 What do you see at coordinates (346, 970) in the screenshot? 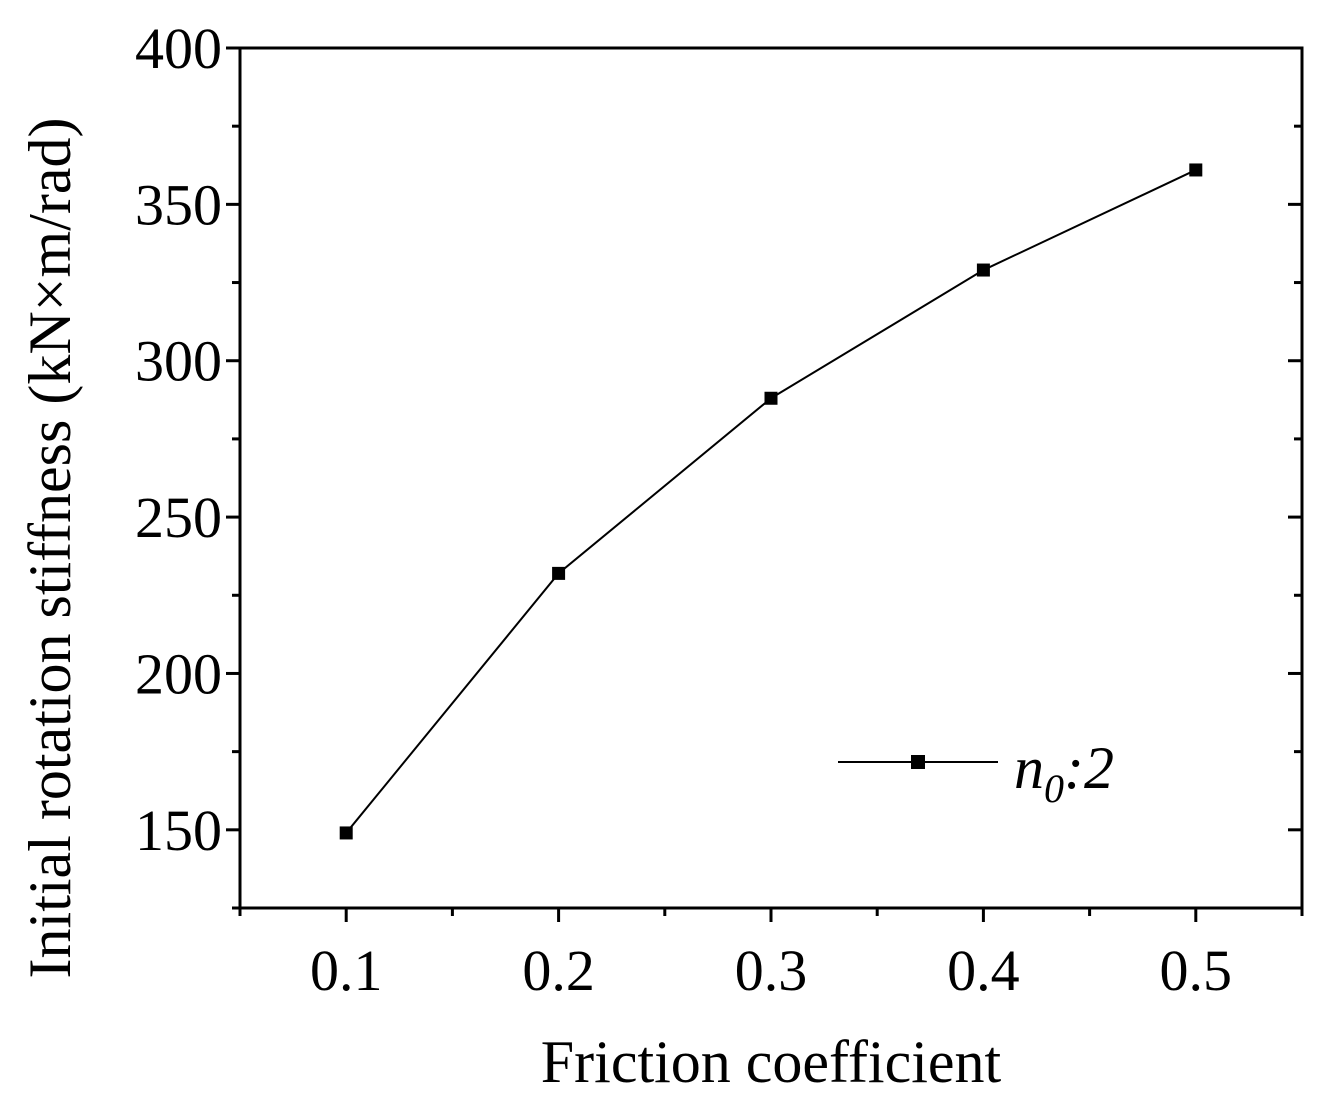
I see `x-tick-label: 0.1` at bounding box center [346, 970].